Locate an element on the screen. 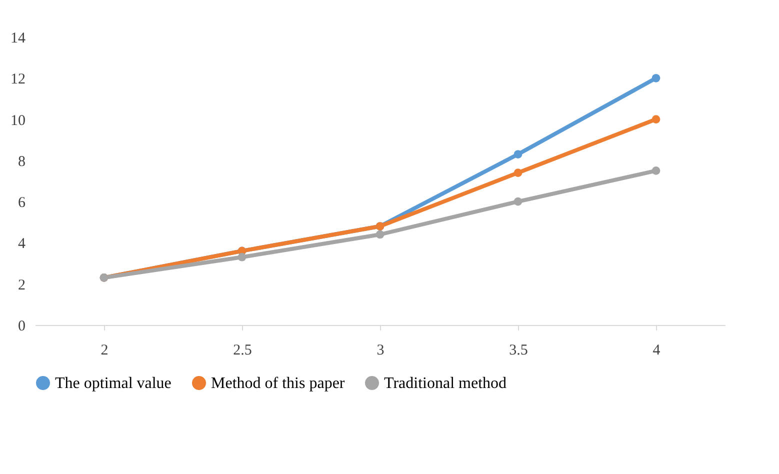  legend-label: Method of this paper is located at coordinates (278, 383).